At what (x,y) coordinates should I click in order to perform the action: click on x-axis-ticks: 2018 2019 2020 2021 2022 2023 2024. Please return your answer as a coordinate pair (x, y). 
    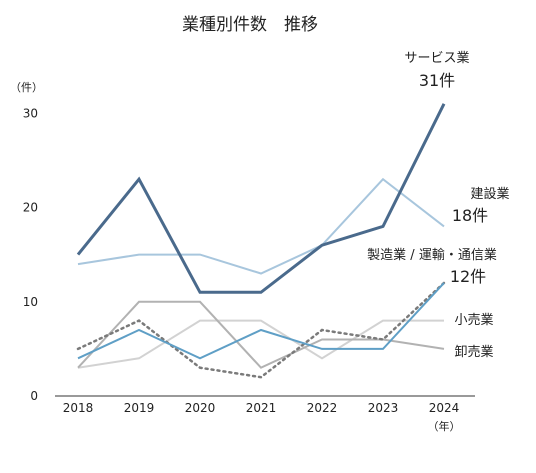
    Looking at the image, I should click on (261, 408).